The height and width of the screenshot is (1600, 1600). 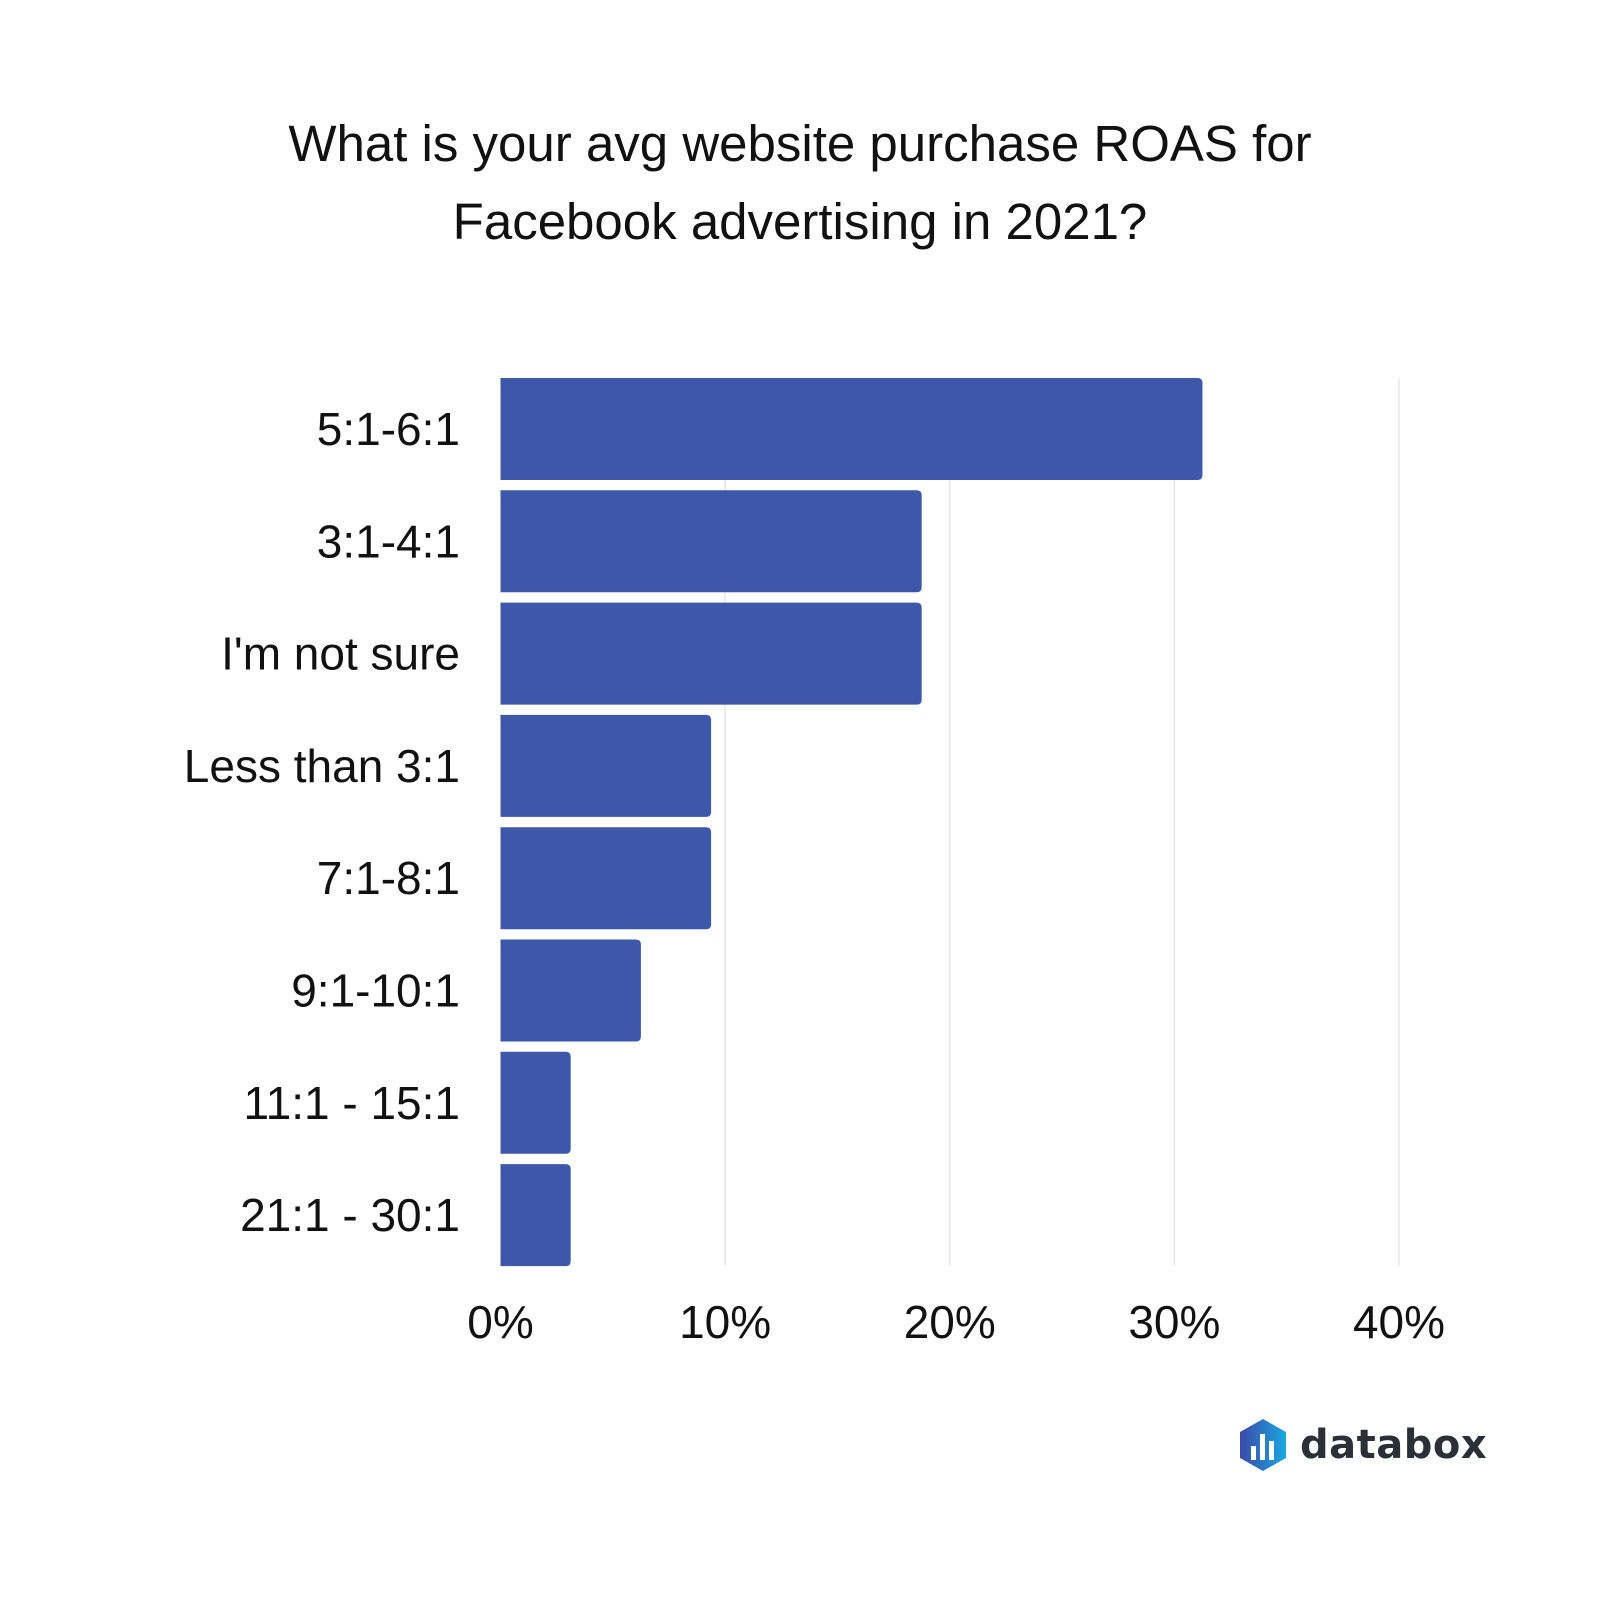 What do you see at coordinates (350, 1215) in the screenshot?
I see `category-label: 21:1 - 30:1` at bounding box center [350, 1215].